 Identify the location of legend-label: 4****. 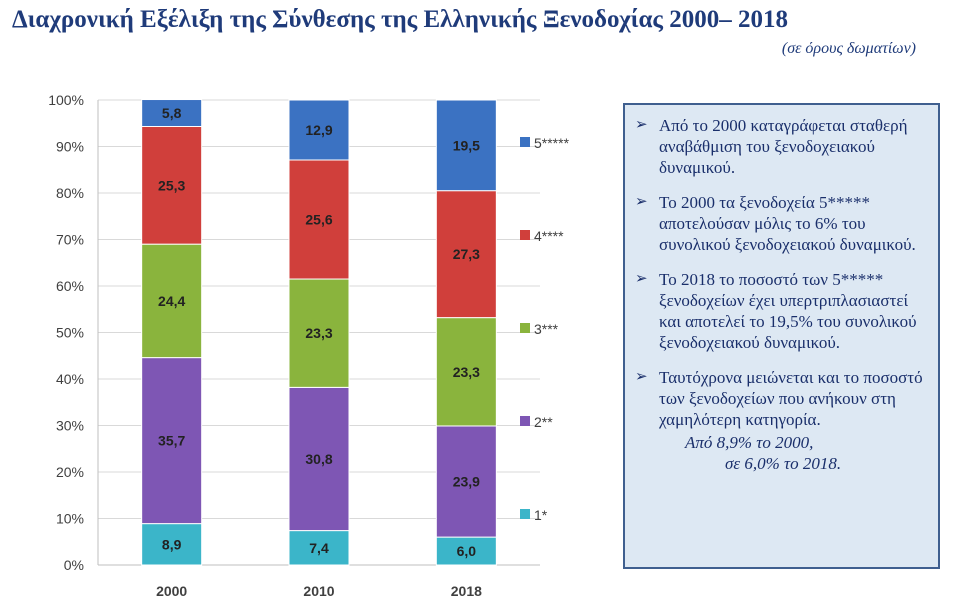
(549, 236).